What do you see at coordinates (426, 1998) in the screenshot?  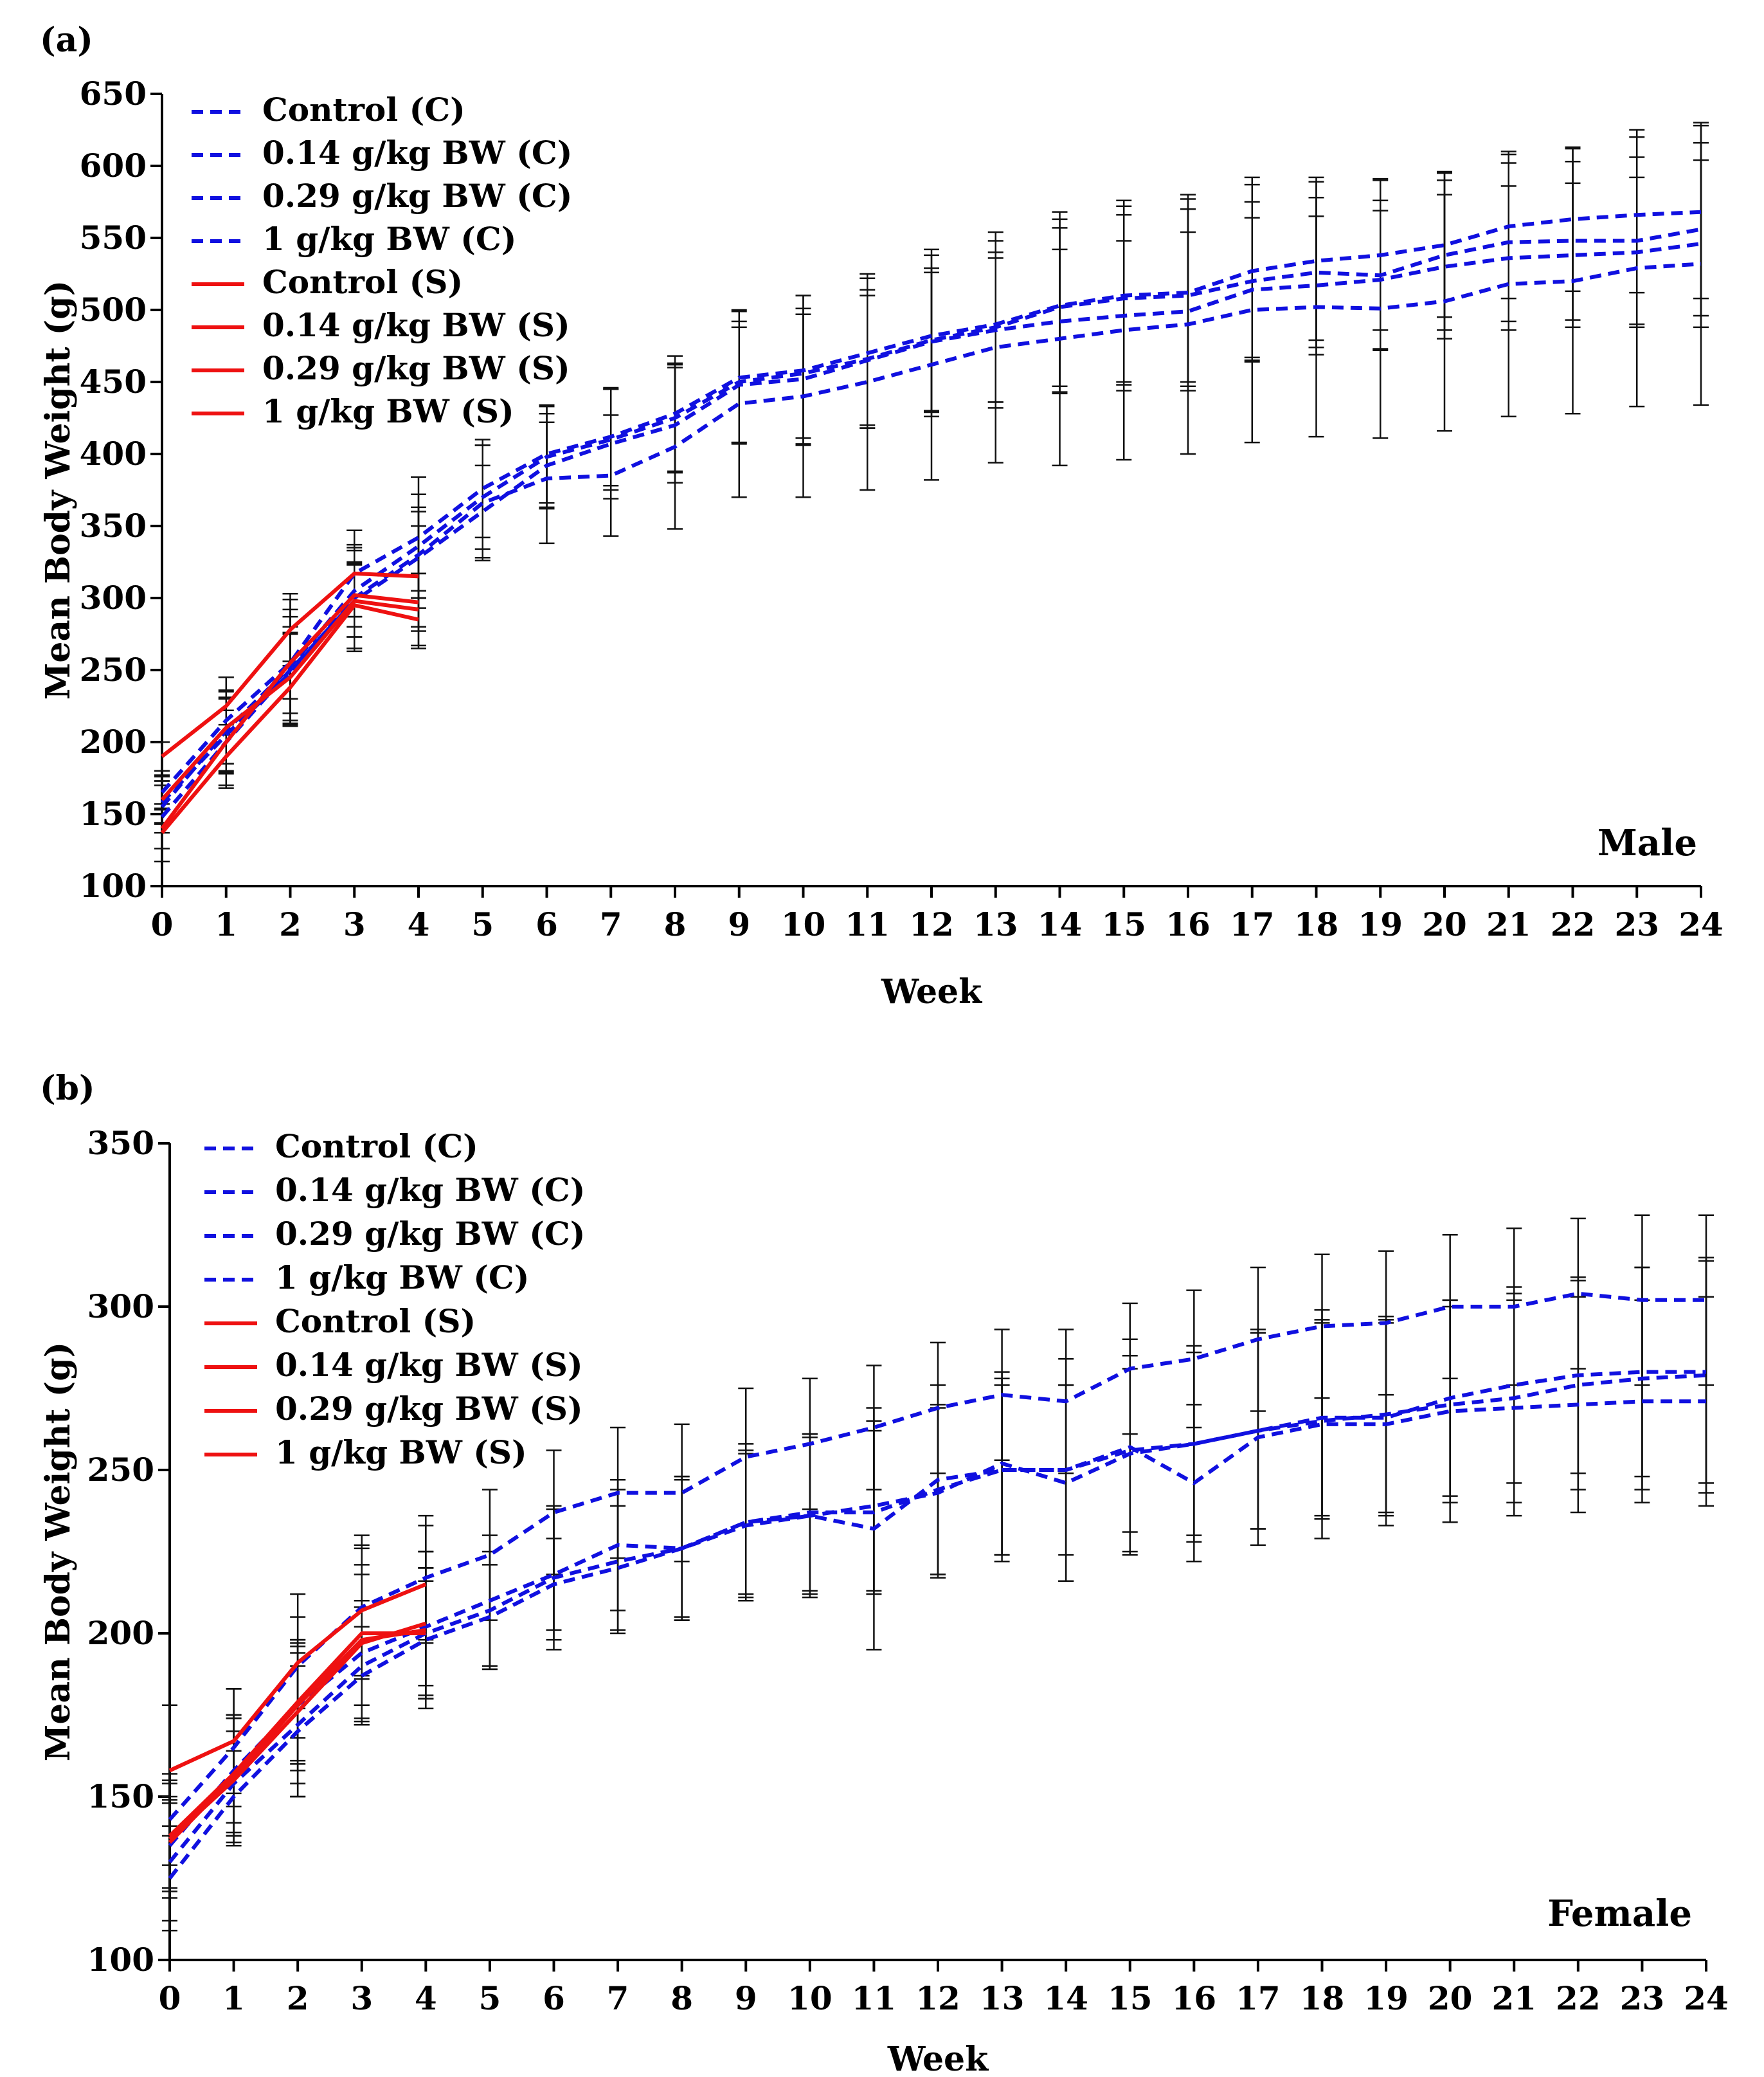 I see `x-tick-label: 4` at bounding box center [426, 1998].